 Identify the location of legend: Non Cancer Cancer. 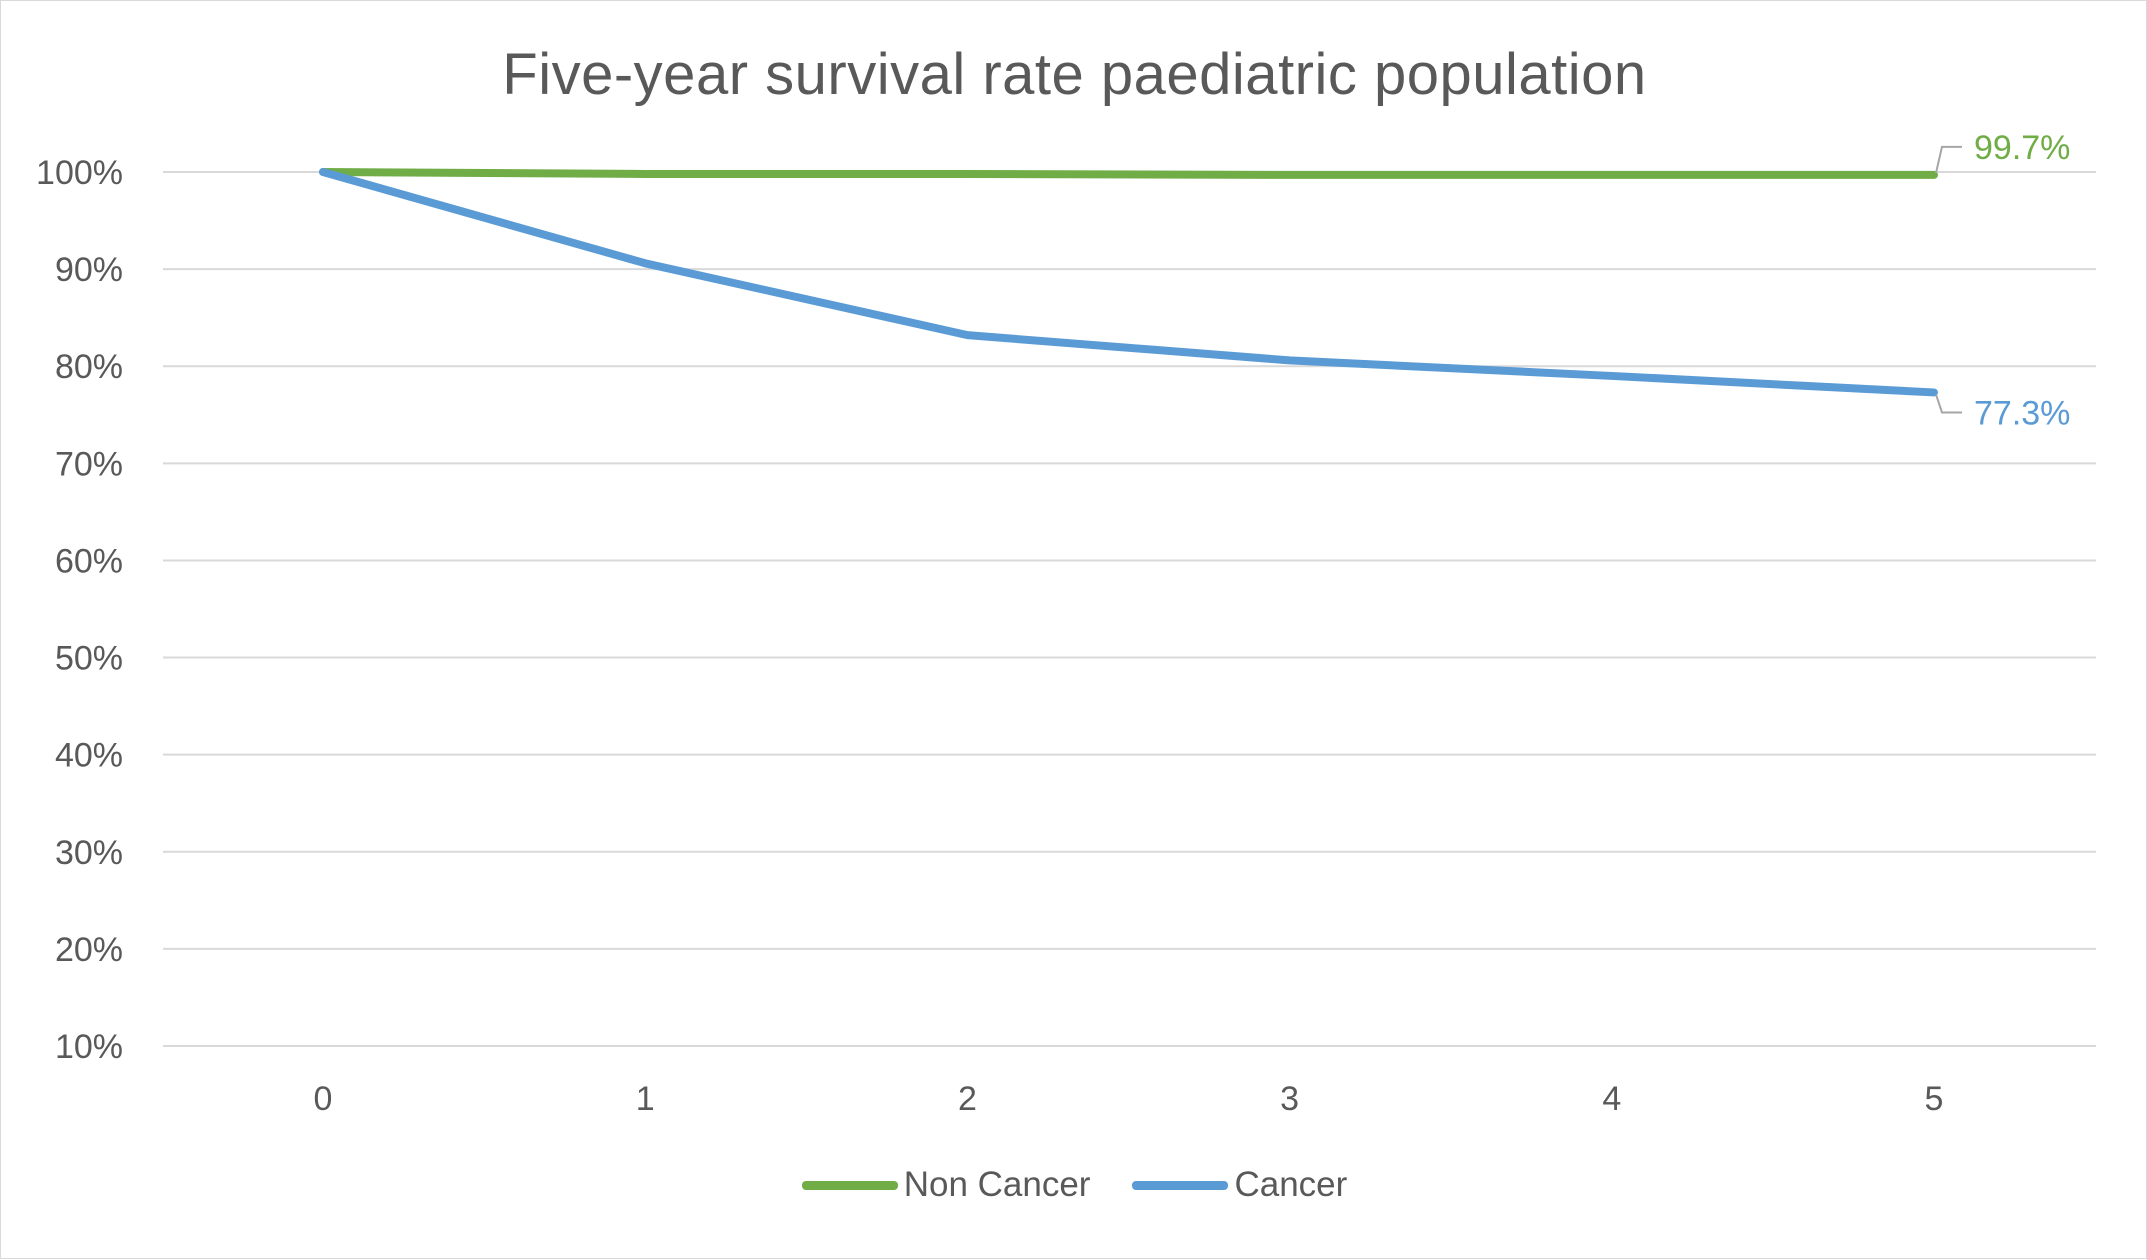
(1074, 1185).